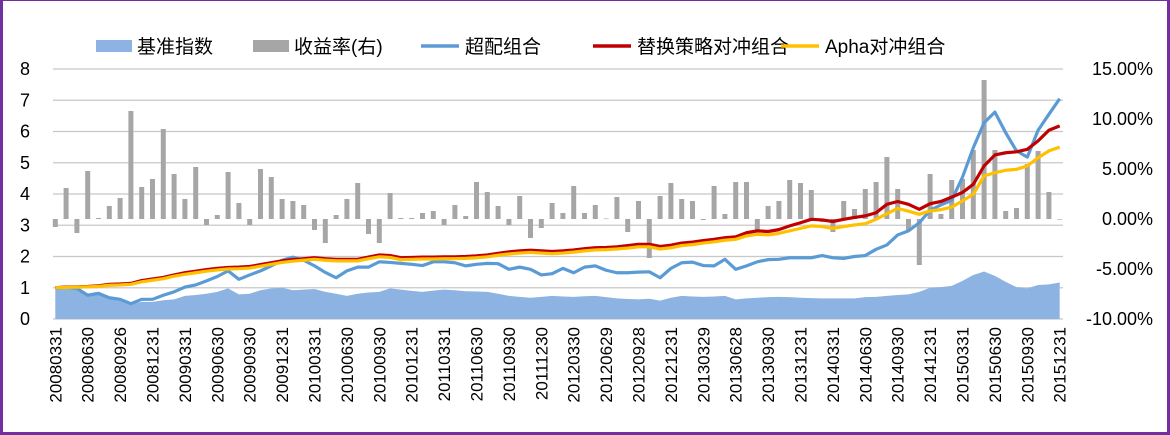  What do you see at coordinates (1060, 365) in the screenshot?
I see `x-tick-label: 20151231` at bounding box center [1060, 365].